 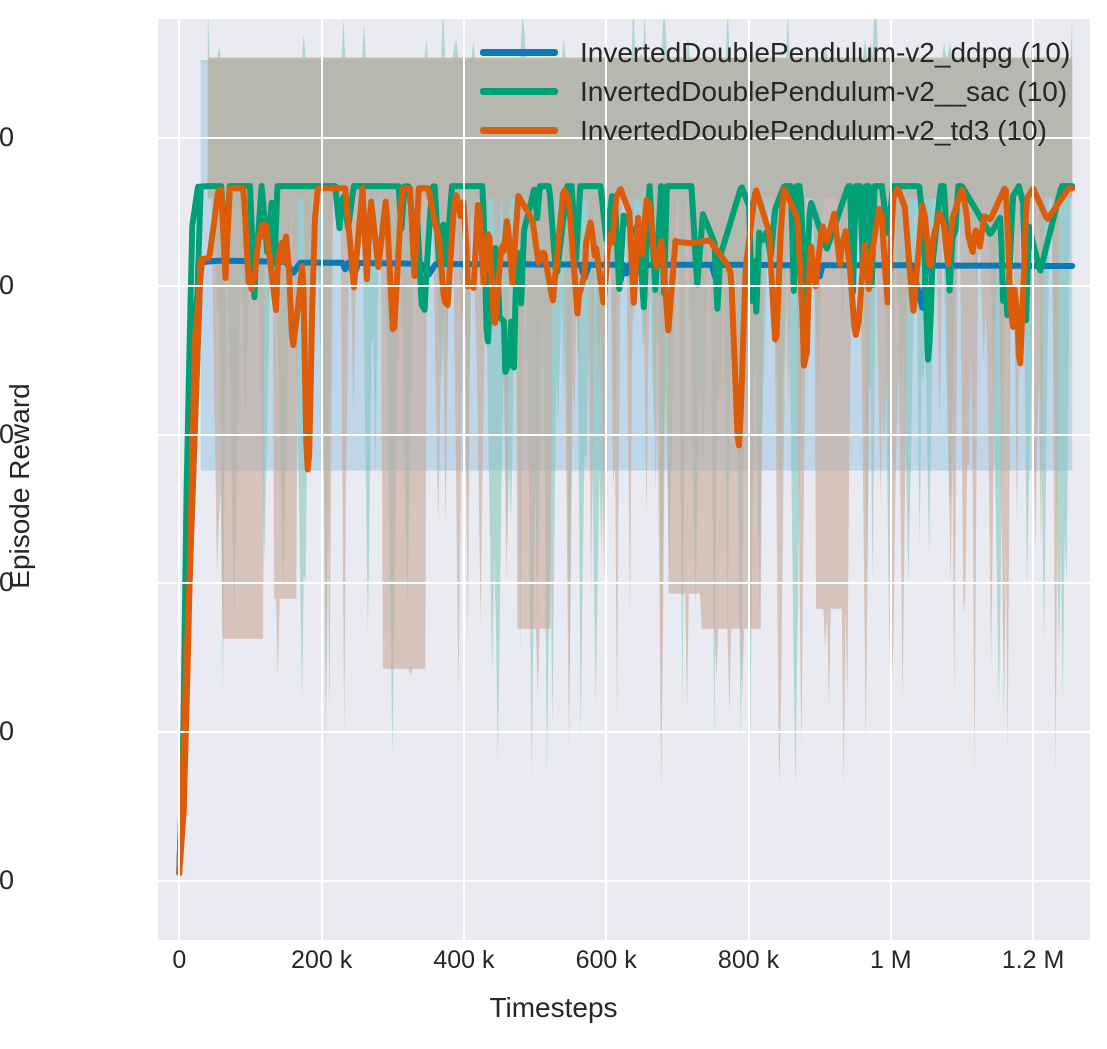 What do you see at coordinates (322, 960) in the screenshot?
I see `x-tick-label: 200 k` at bounding box center [322, 960].